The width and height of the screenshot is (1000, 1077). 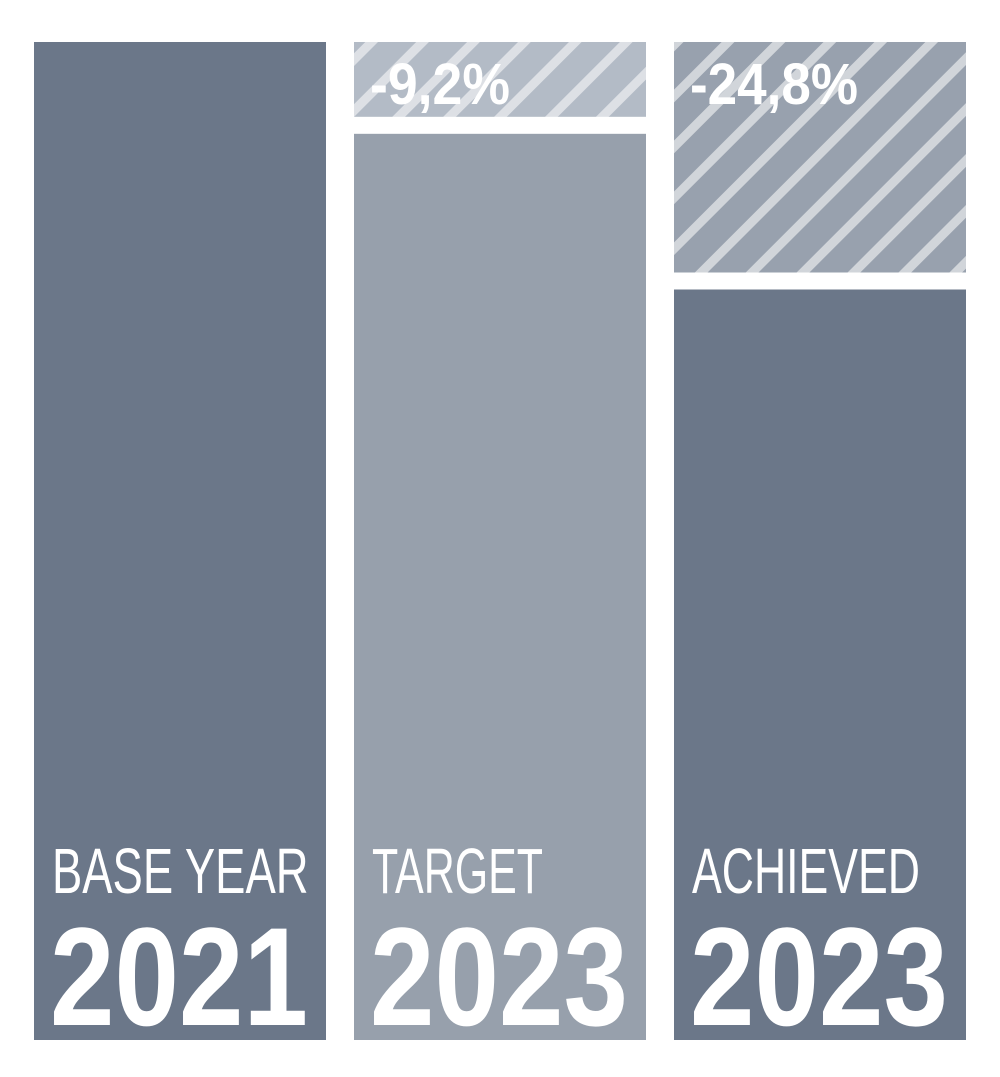 I want to click on category-label: ACHIEVED, so click(x=806, y=871).